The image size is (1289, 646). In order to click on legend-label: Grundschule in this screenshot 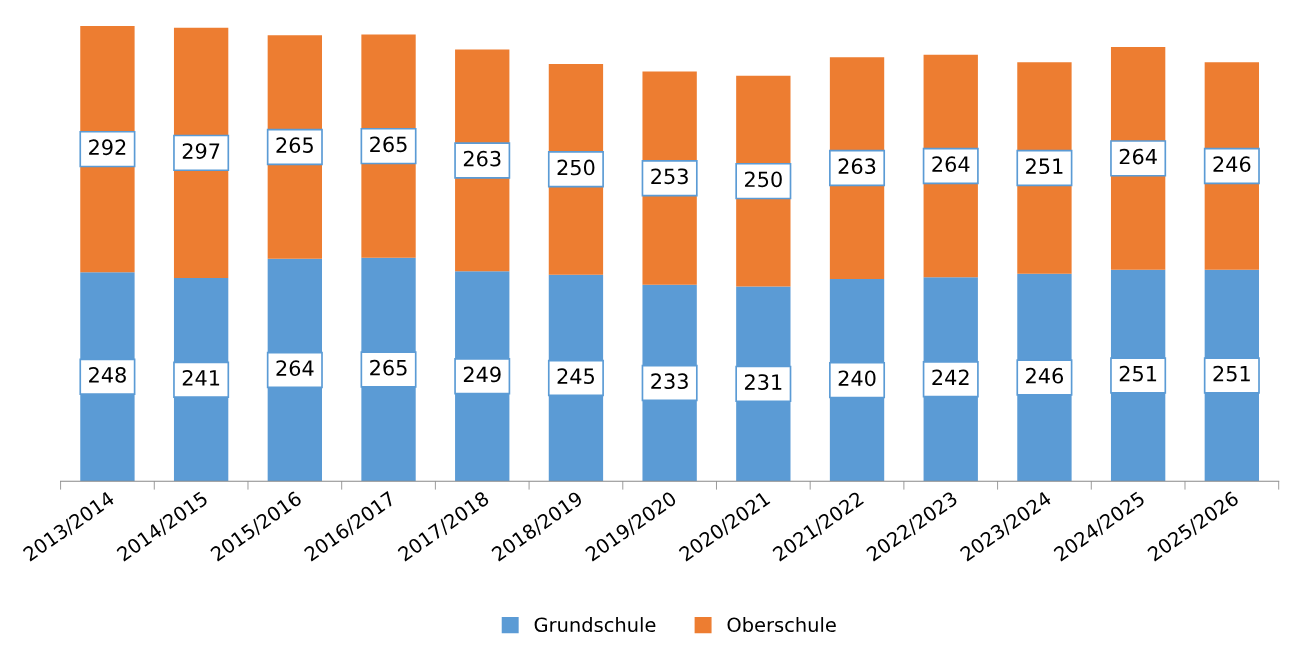, I will do `click(595, 625)`.